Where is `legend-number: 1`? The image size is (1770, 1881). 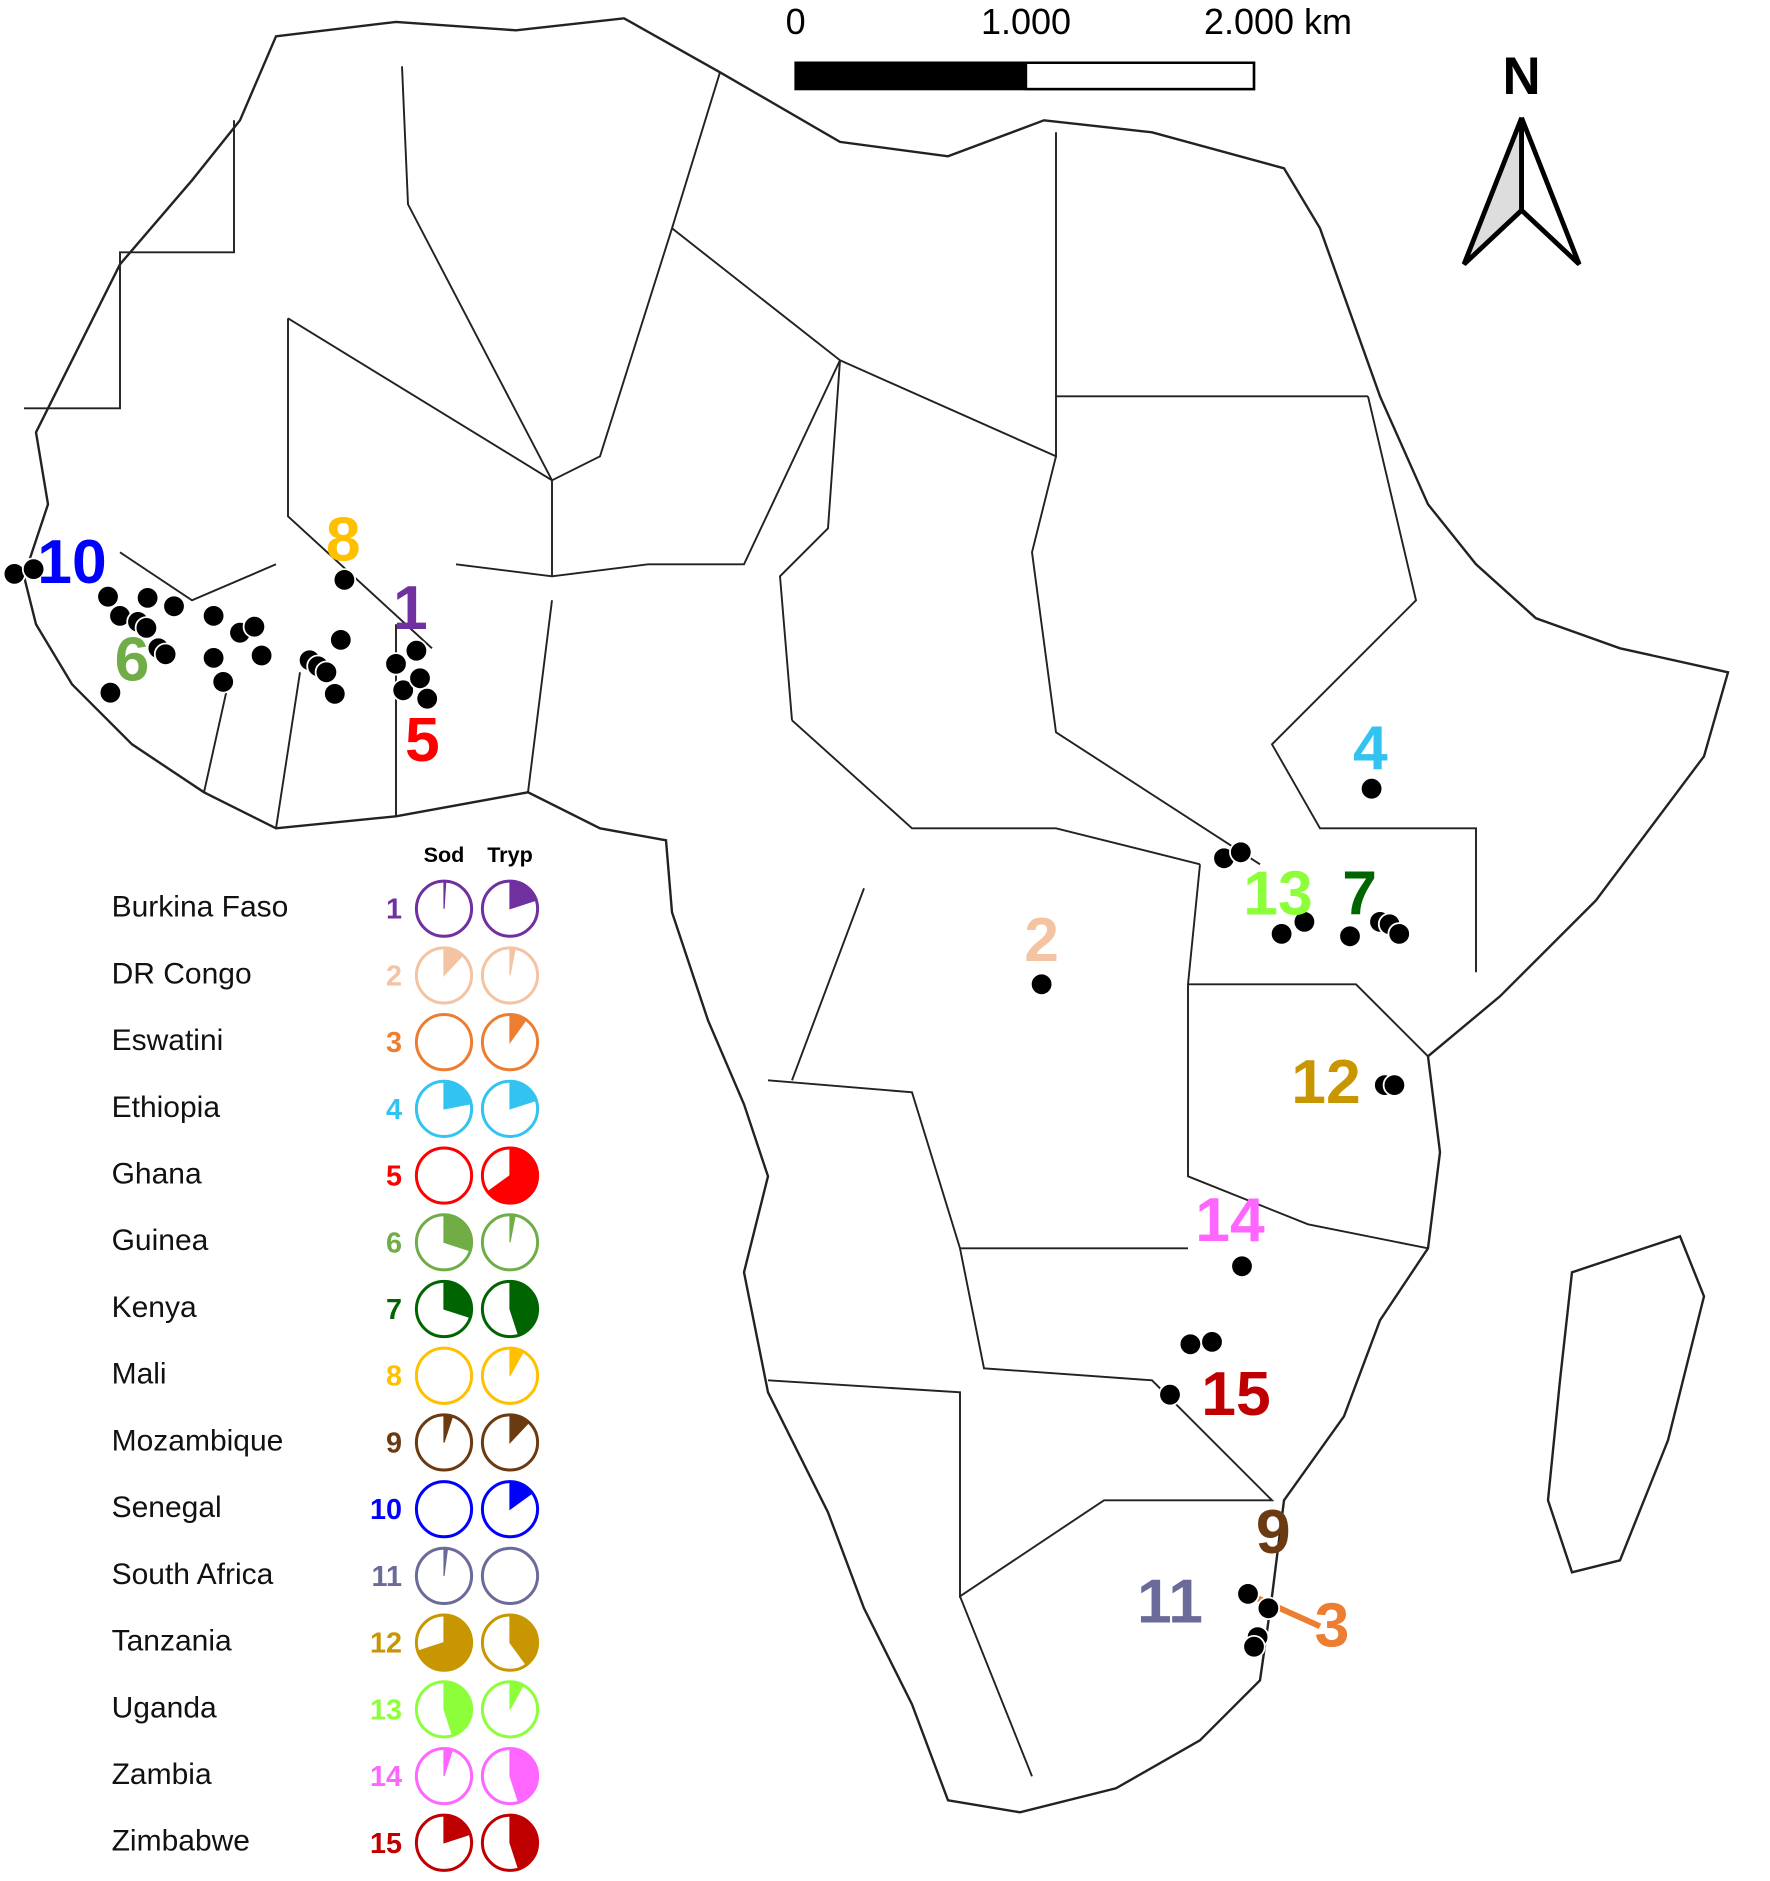
legend-number: 1 is located at coordinates (394, 910).